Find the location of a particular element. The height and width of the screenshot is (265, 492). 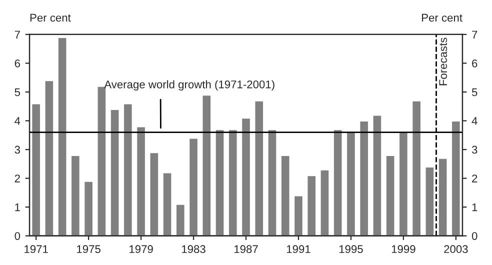

y2-tick-label: 5 is located at coordinates (475, 92).